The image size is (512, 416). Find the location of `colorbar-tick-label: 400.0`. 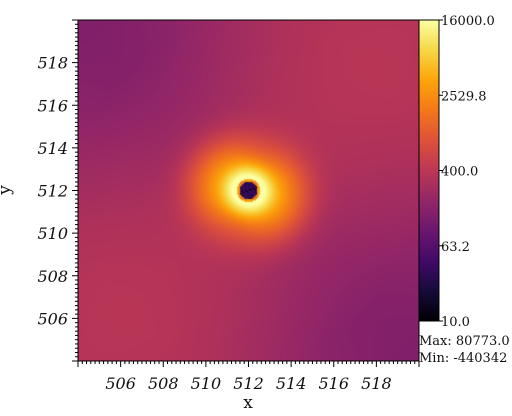

colorbar-tick-label: 400.0 is located at coordinates (459, 172).